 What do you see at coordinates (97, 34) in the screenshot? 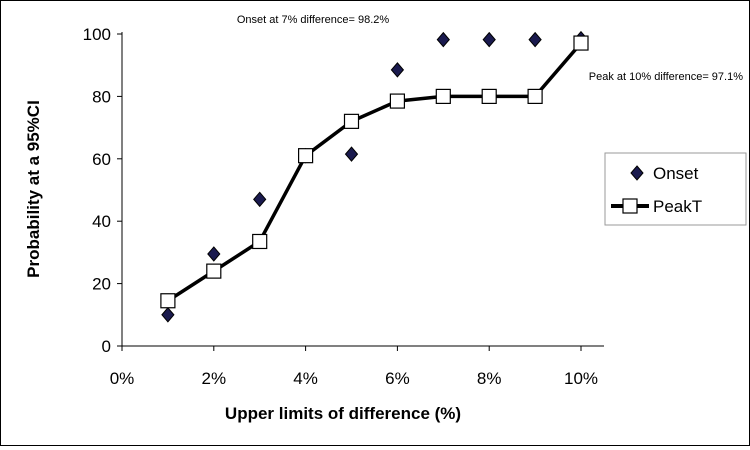
I see `y-tick-label: 100` at bounding box center [97, 34].